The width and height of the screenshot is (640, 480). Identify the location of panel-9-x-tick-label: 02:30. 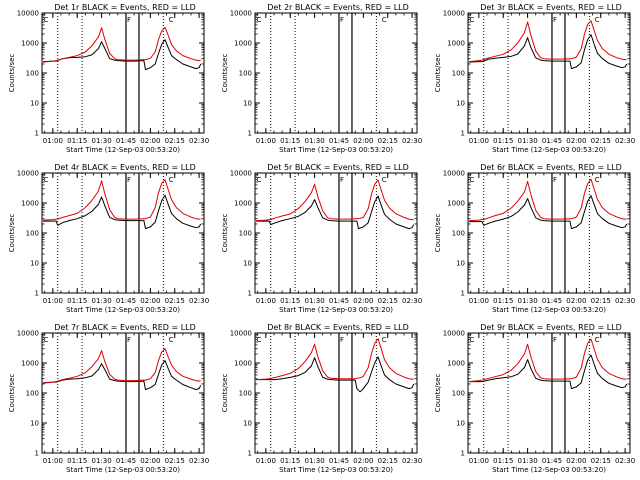
(625, 461).